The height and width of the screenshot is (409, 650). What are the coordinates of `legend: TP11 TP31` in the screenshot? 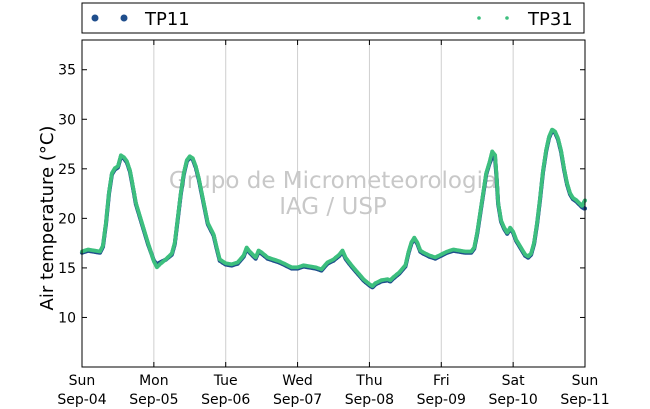 It's located at (333, 18).